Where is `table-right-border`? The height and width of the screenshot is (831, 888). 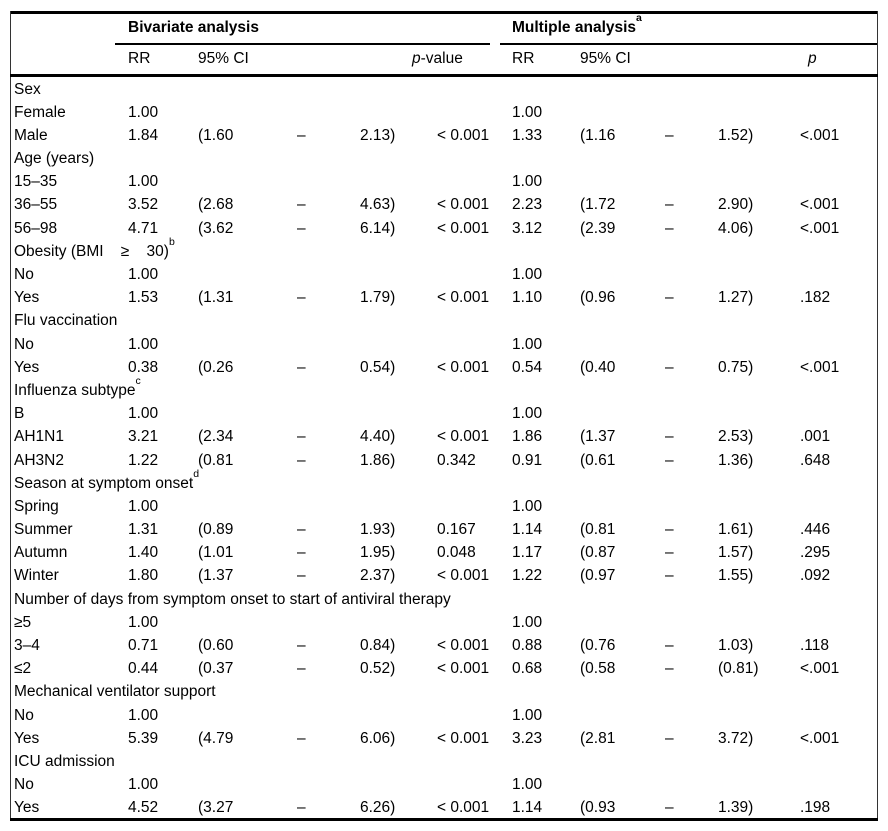 table-right-border is located at coordinates (877, 416).